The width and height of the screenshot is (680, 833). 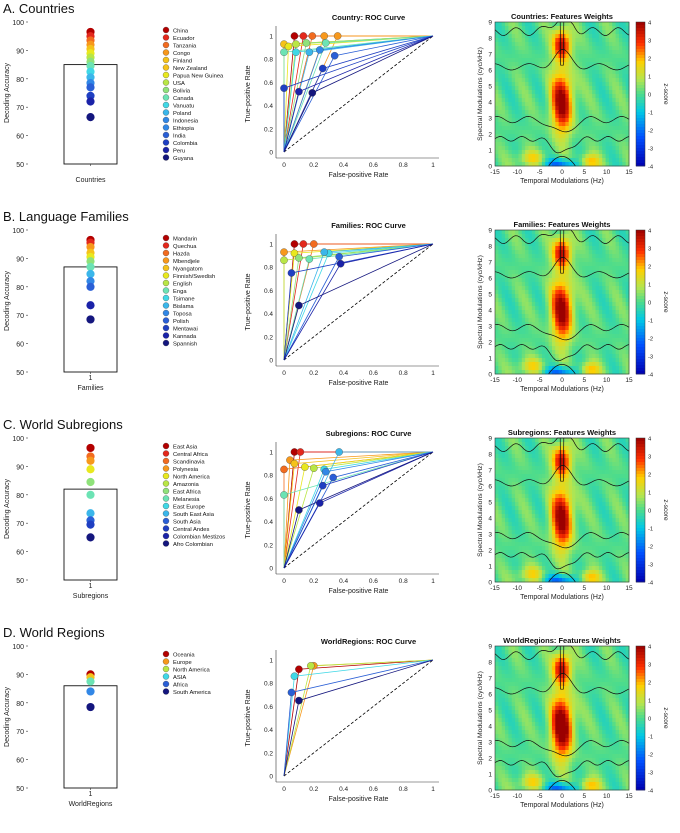 What do you see at coordinates (268, 476) in the screenshot?
I see `roc-ytick-label: 0.8` at bounding box center [268, 476].